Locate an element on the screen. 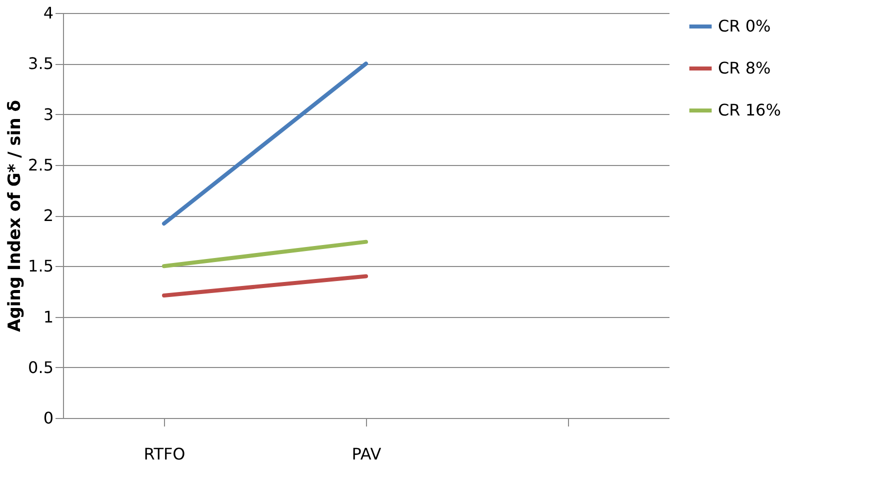 The image size is (896, 481). y-tick-label: 3.5 is located at coordinates (41, 64).